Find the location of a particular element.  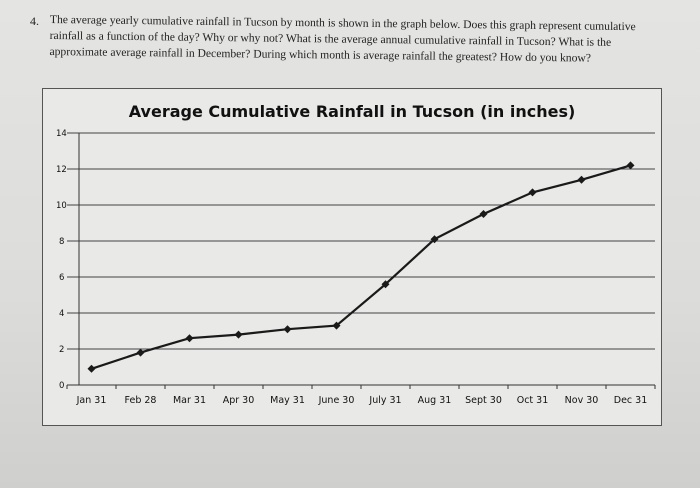

question-number: 4. is located at coordinates (34, 21).